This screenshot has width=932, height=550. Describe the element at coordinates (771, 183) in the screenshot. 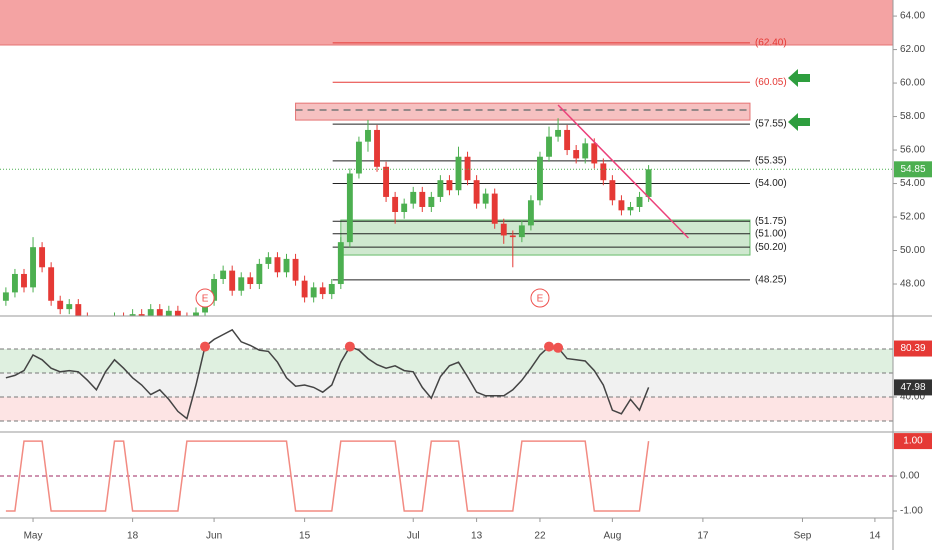

I see `level-label: (54.00)` at that location.